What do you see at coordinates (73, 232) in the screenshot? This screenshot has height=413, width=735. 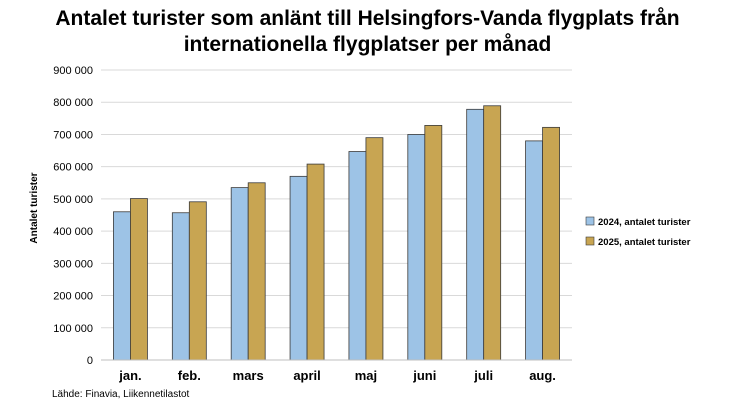 I see `y-tick-label: 400 000` at bounding box center [73, 232].